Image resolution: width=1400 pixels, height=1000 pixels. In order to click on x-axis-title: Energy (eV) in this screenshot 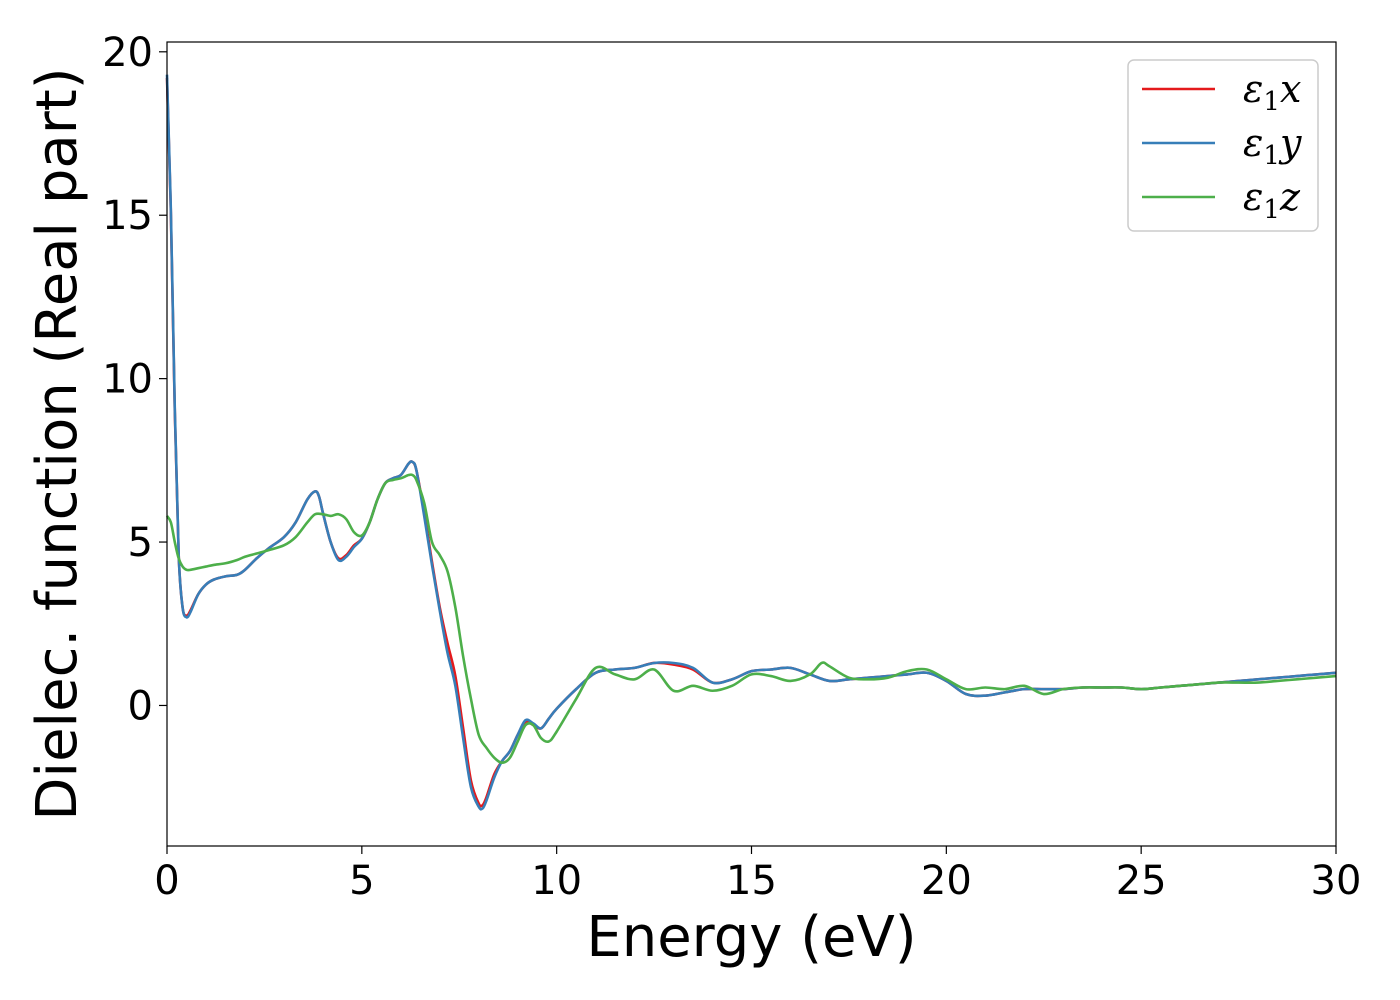, I will do `click(751, 937)`.